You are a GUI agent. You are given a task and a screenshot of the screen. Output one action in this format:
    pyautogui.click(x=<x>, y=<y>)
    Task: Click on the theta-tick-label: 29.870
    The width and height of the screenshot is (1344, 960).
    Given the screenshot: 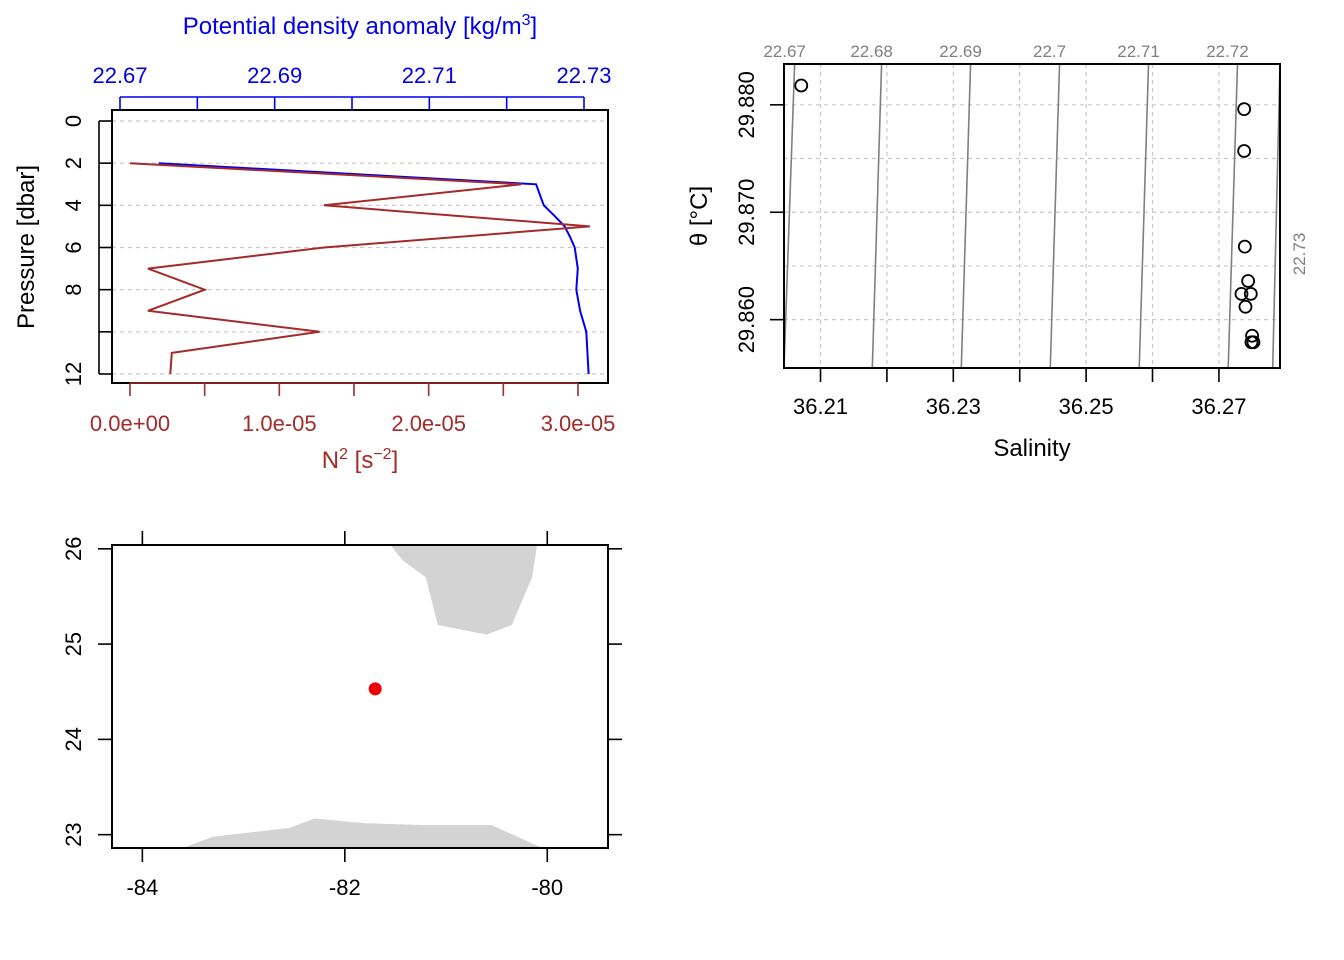 What is the action you would take?
    pyautogui.click(x=746, y=212)
    